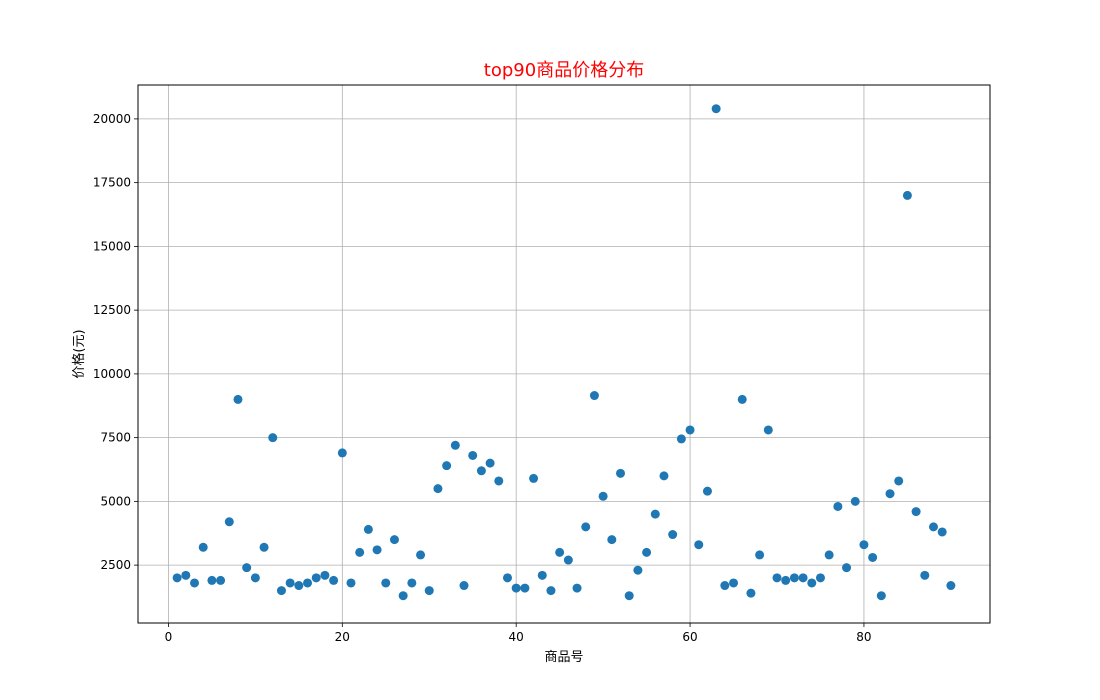 The width and height of the screenshot is (1100, 700). What do you see at coordinates (689, 637) in the screenshot?
I see `x-tick-label: 60` at bounding box center [689, 637].